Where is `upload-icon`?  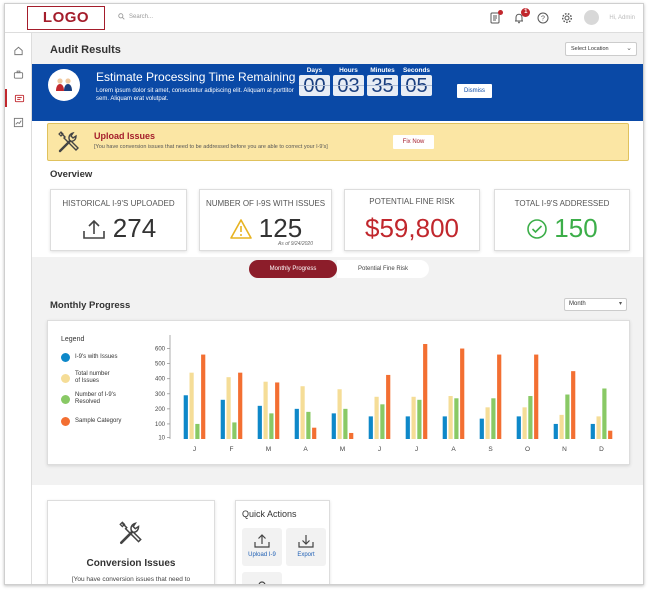 upload-icon is located at coordinates (93, 229).